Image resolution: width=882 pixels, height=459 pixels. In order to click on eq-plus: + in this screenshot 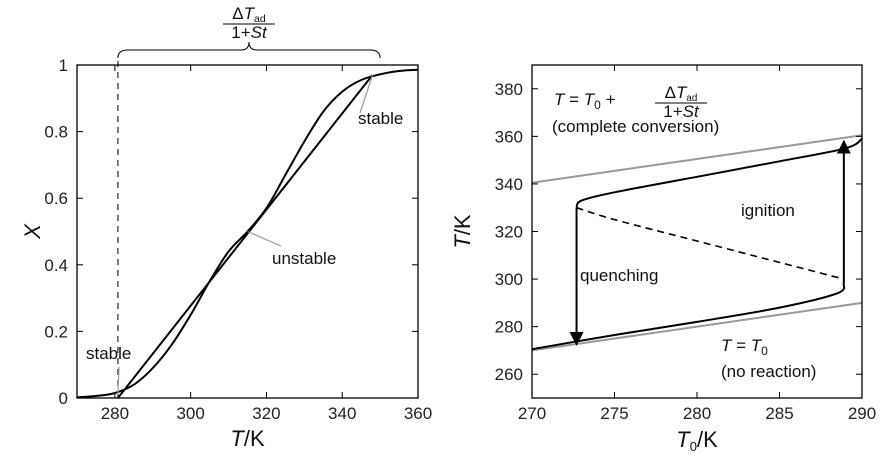, I will do `click(608, 99)`.